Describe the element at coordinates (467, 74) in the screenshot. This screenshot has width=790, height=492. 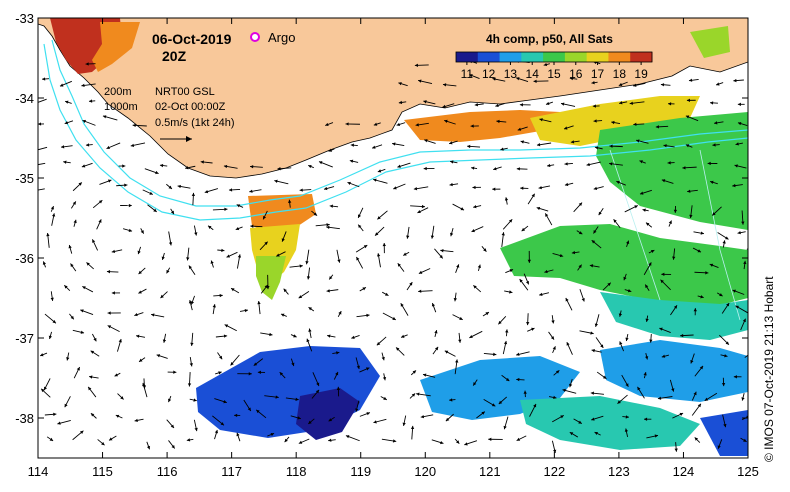
I see `colorbar-tick-label: 11` at that location.